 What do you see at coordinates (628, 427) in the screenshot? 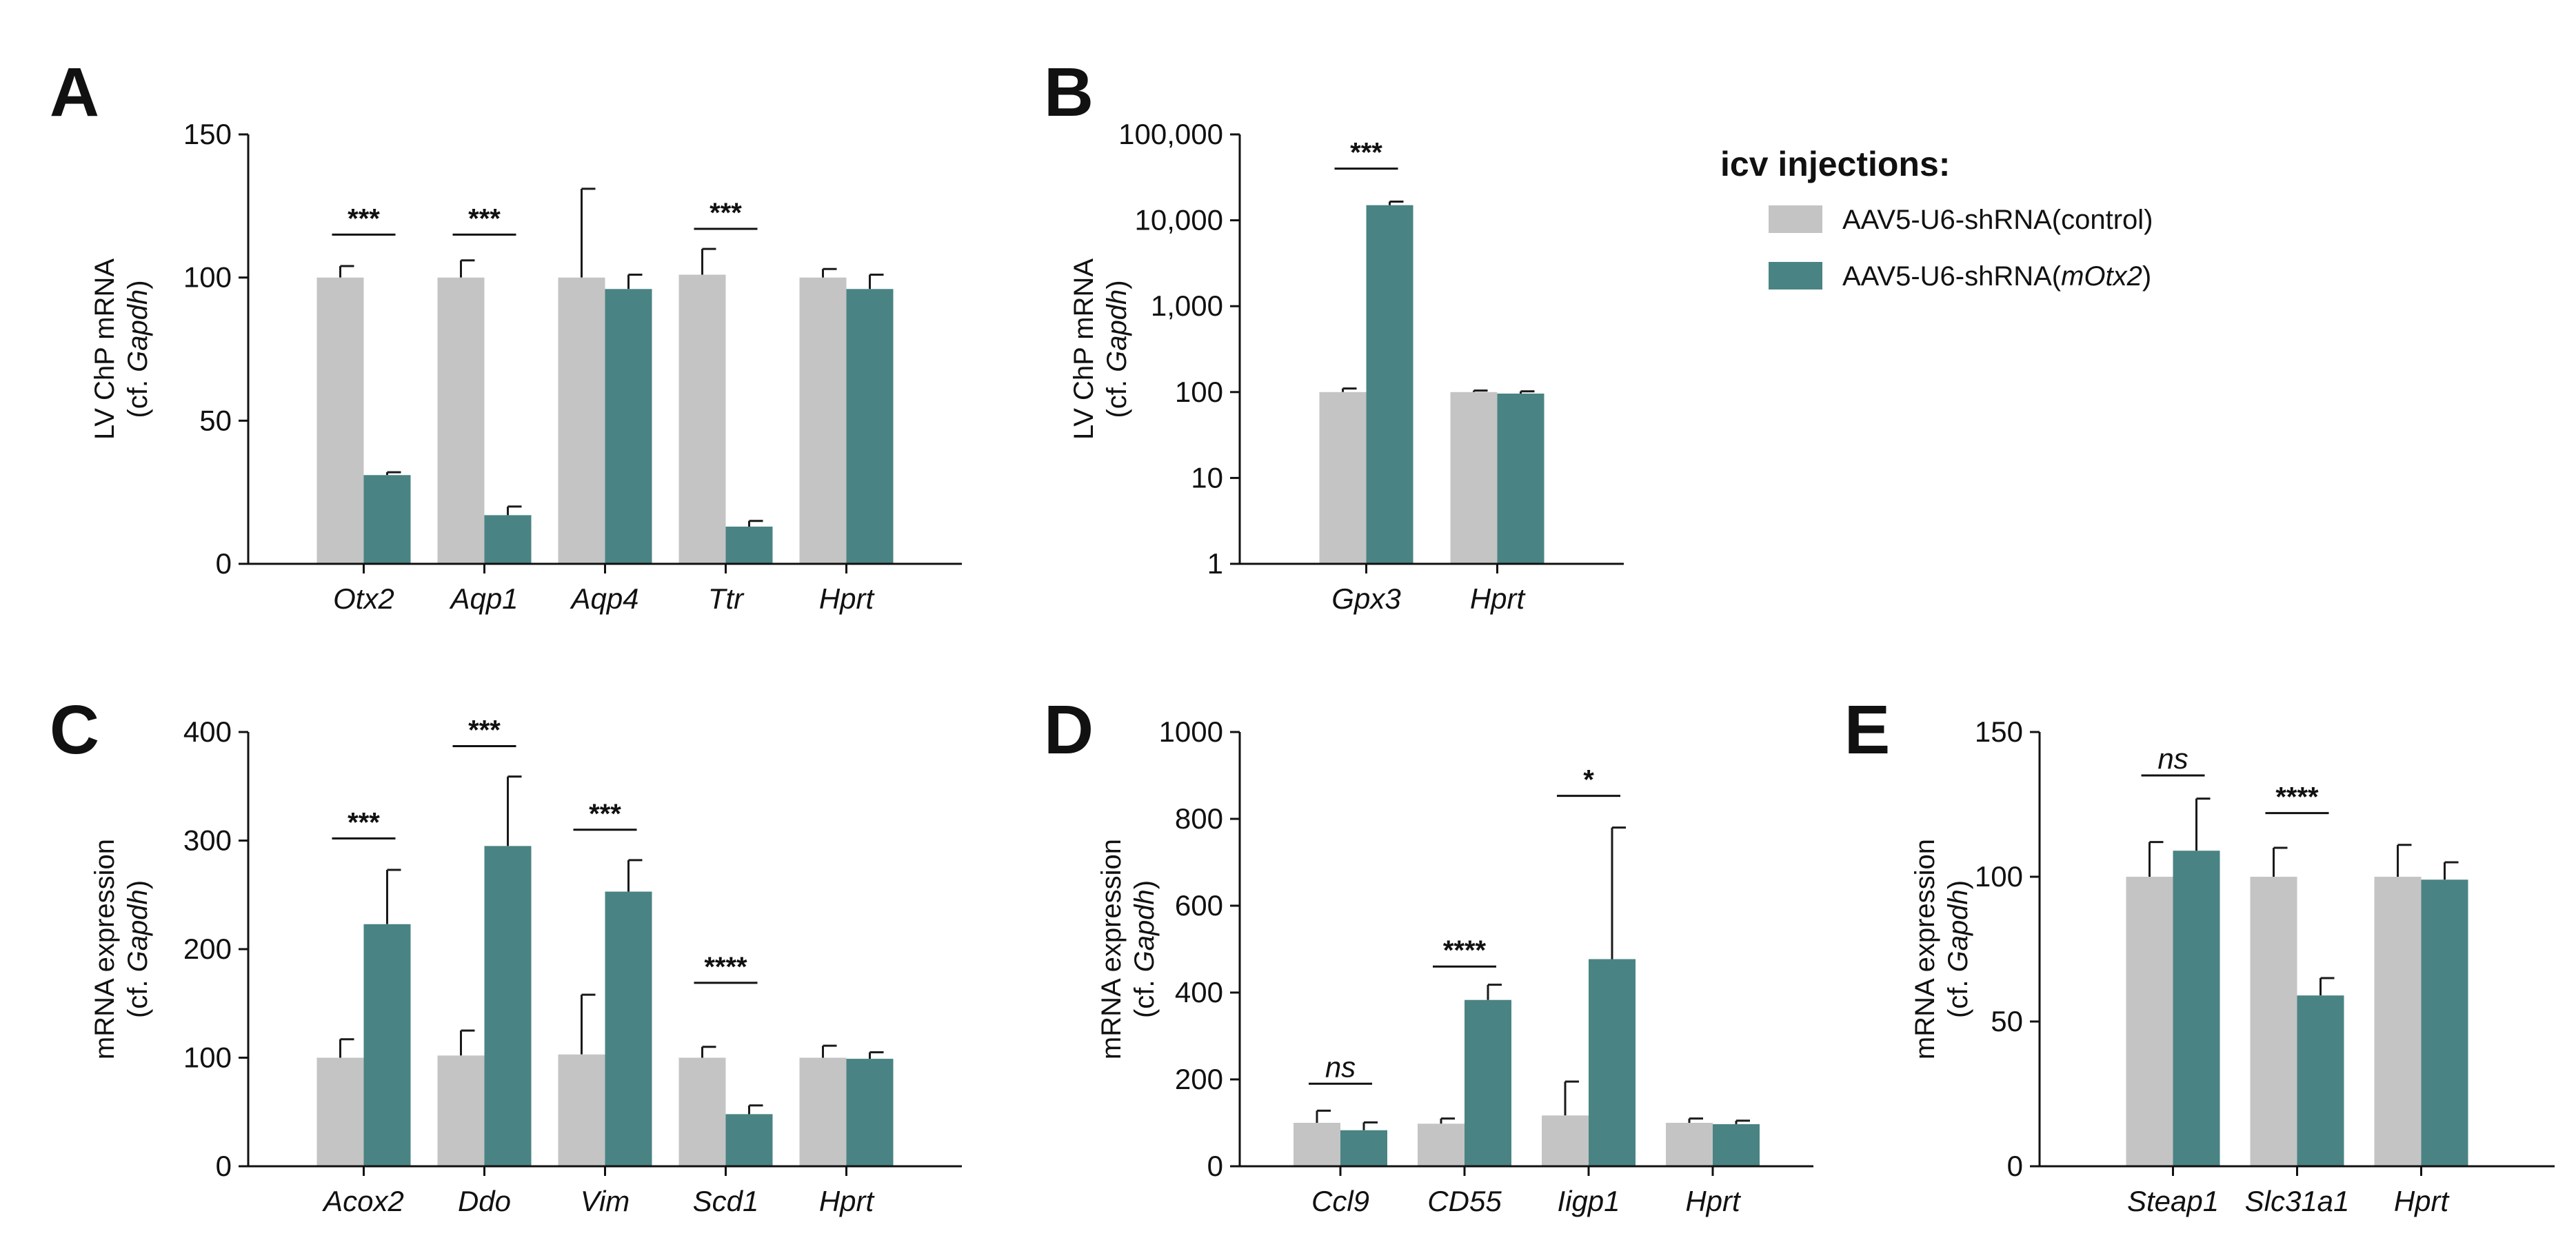
I see `bar-knockdown-aqp4` at bounding box center [628, 427].